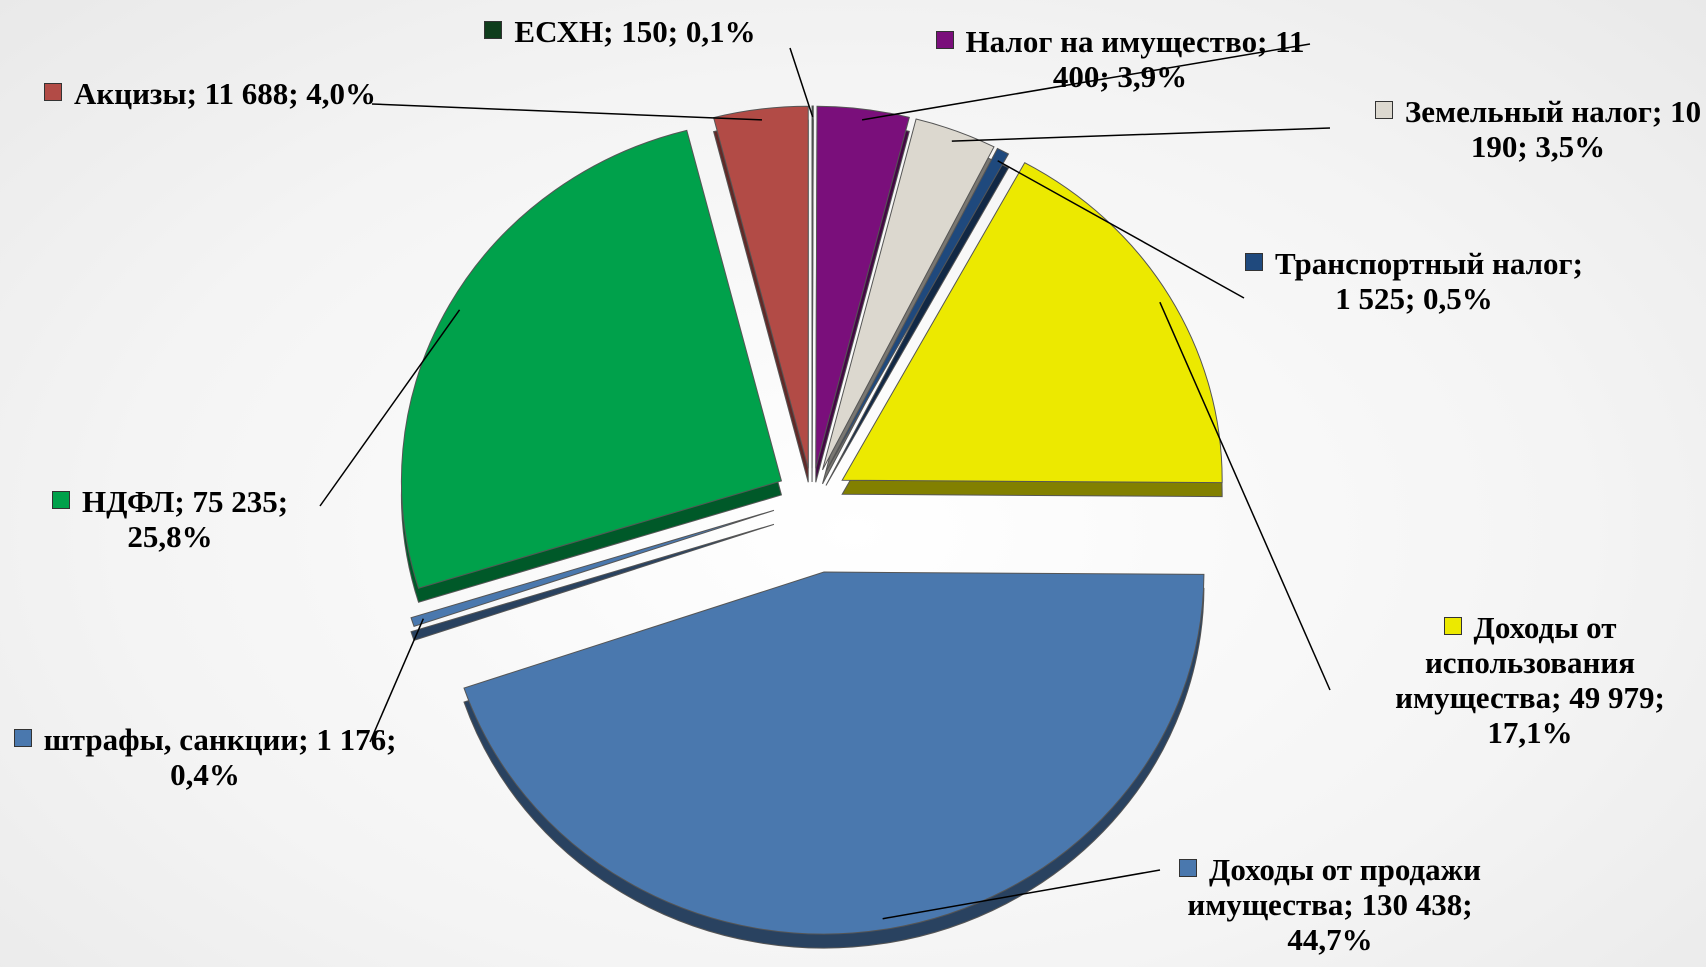  Describe the element at coordinates (1570, 146) in the screenshot. I see `percent-label: 3,5%` at that location.